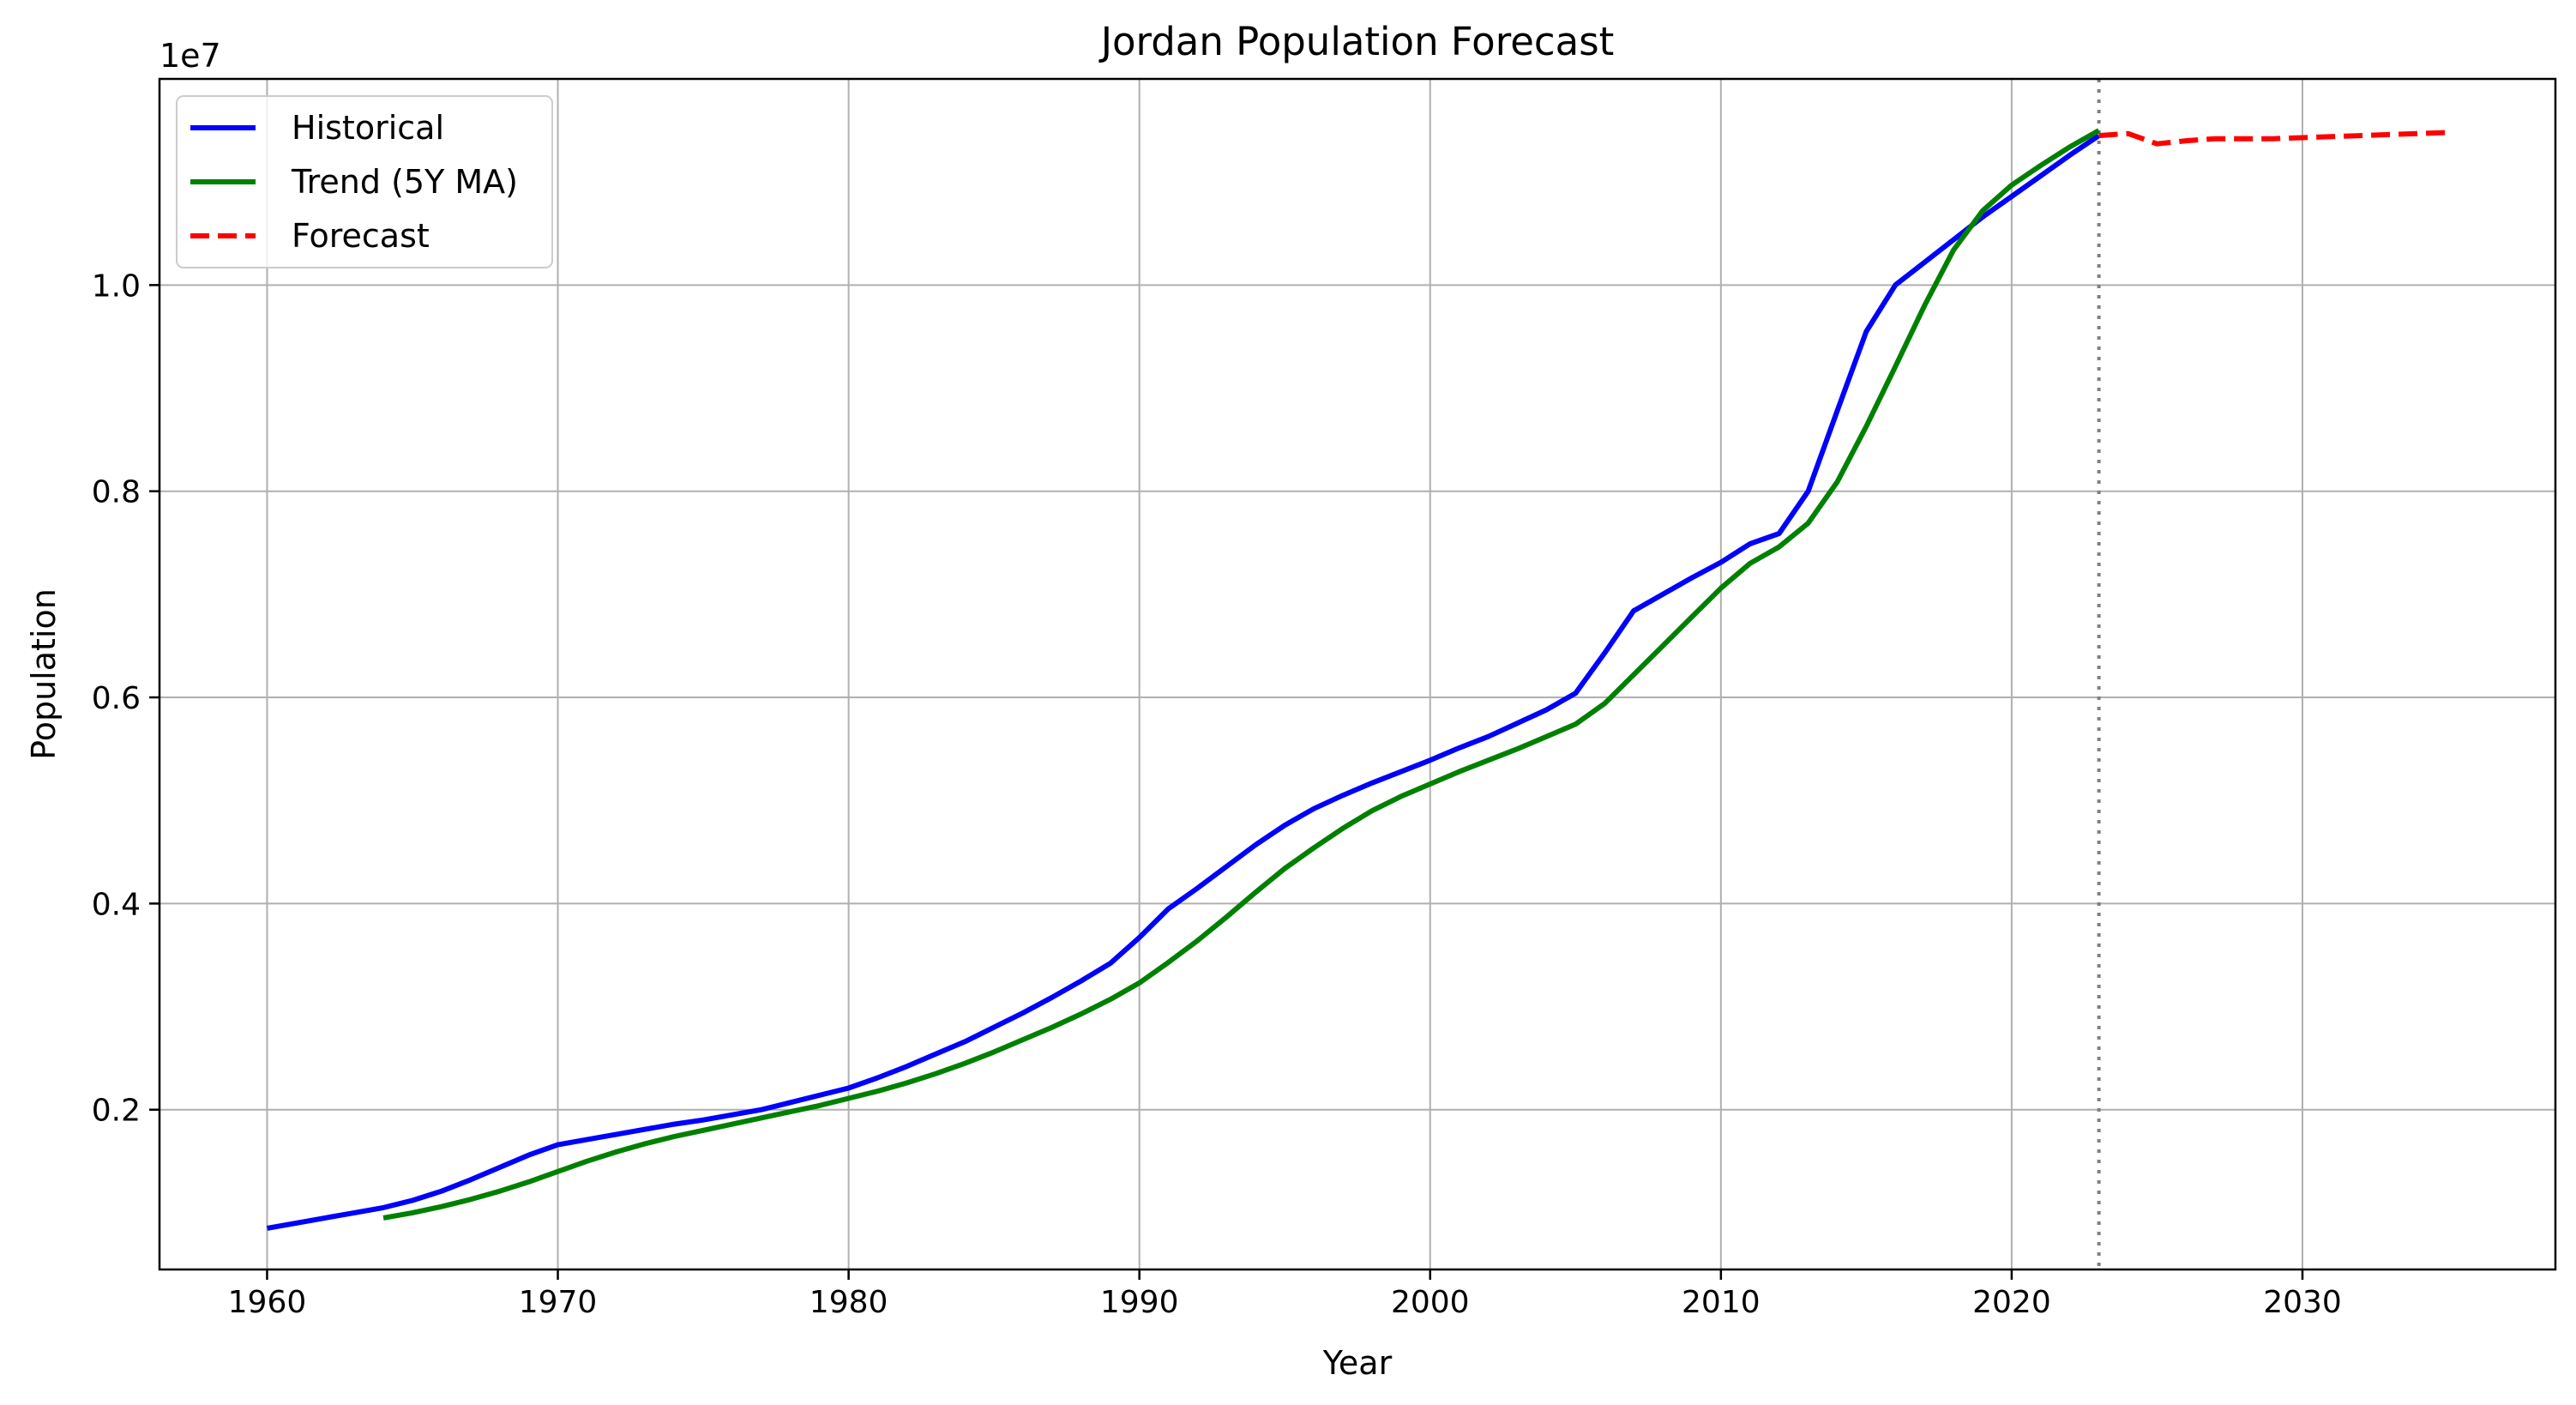 The image size is (2576, 1405). I want to click on legend-box, so click(364, 181).